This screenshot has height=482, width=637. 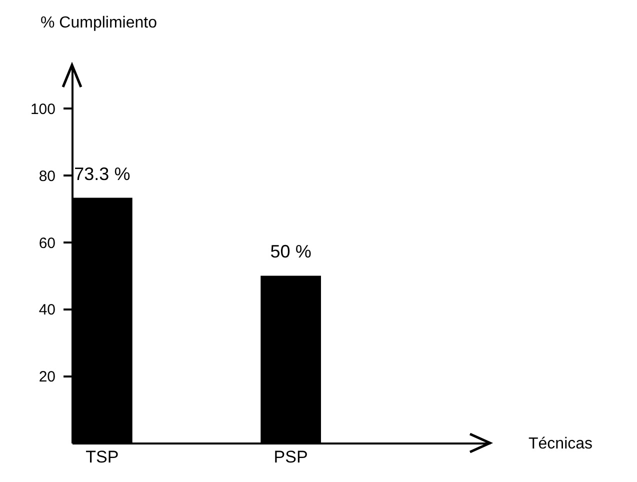 What do you see at coordinates (43, 109) in the screenshot?
I see `y-tick-label: 100` at bounding box center [43, 109].